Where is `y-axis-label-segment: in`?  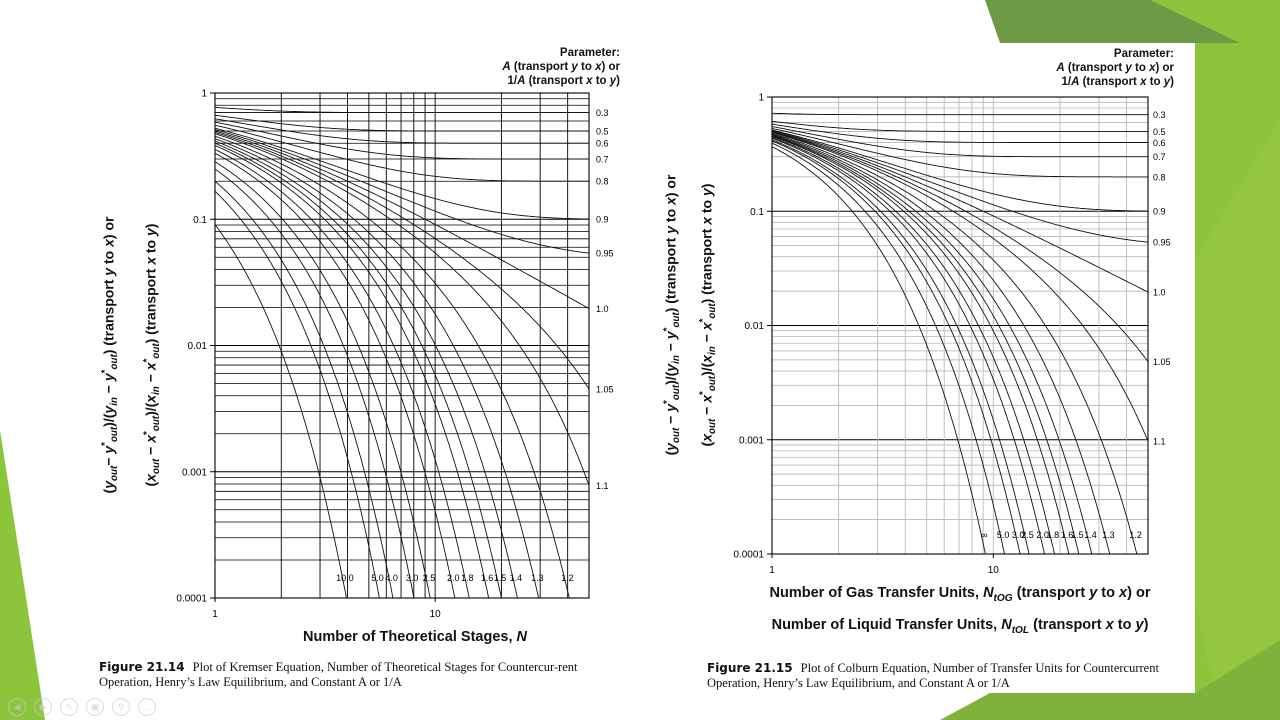 y-axis-label-segment: in is located at coordinates (115, 401).